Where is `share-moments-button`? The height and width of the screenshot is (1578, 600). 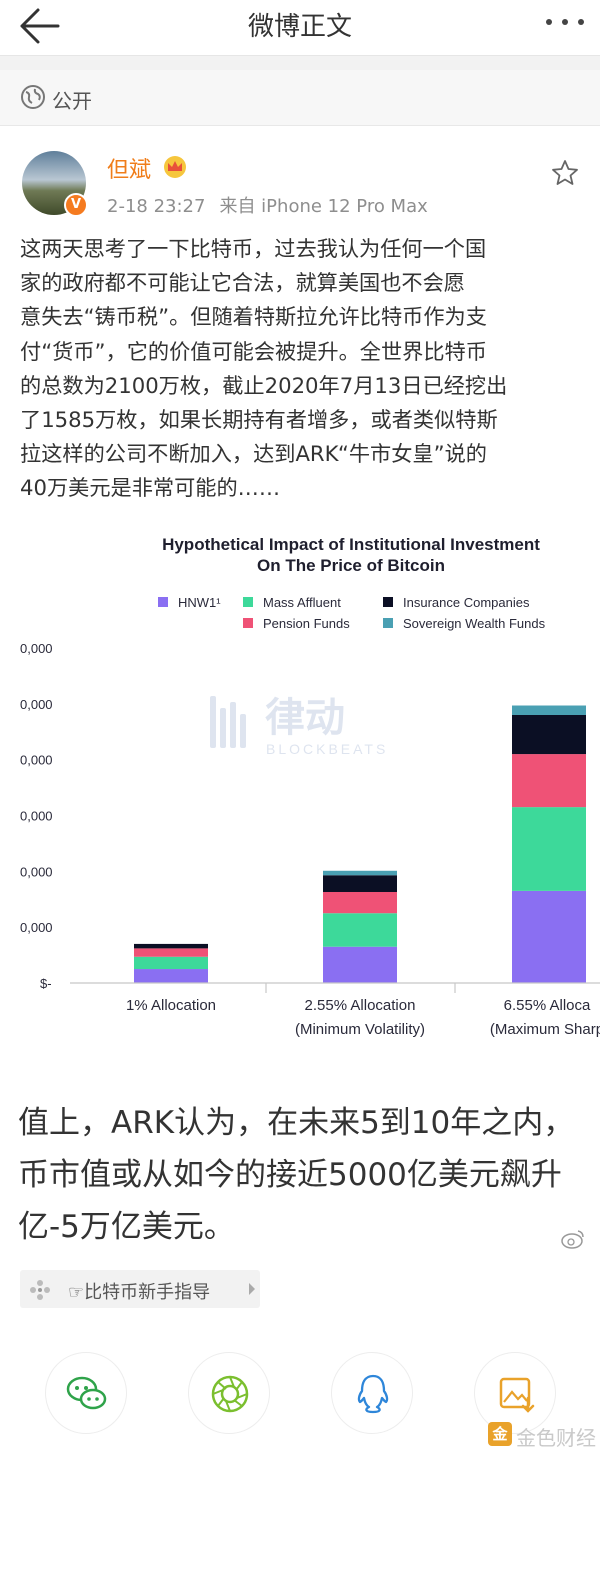 share-moments-button is located at coordinates (229, 1393).